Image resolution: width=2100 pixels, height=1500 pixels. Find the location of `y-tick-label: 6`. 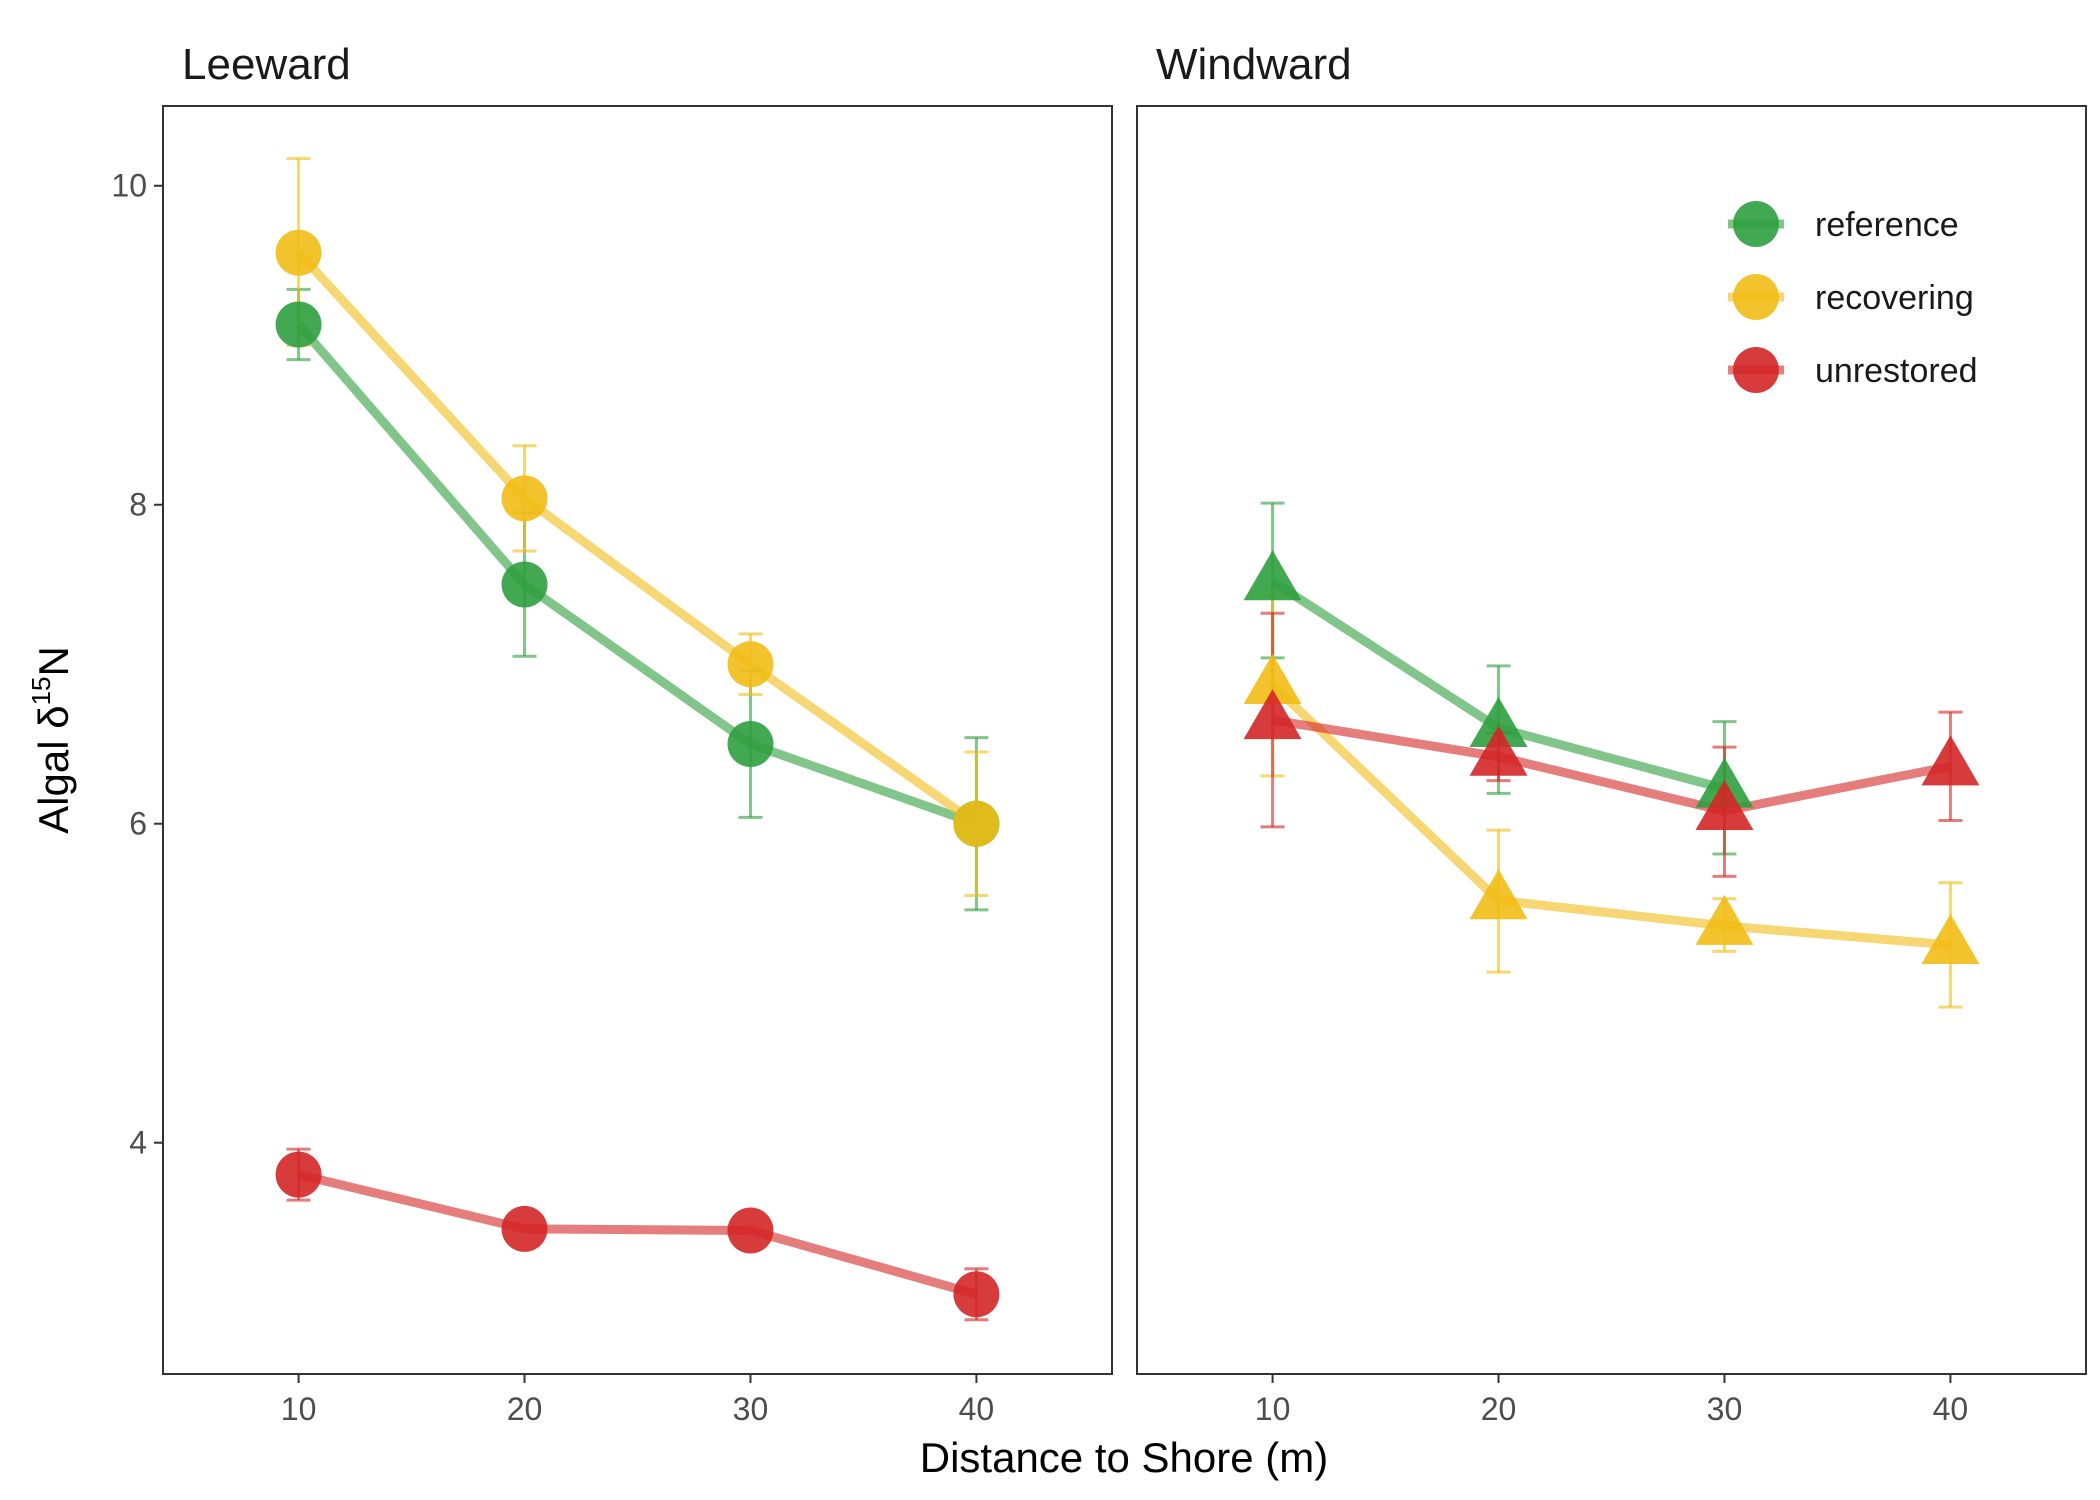

y-tick-label: 6 is located at coordinates (138, 824).